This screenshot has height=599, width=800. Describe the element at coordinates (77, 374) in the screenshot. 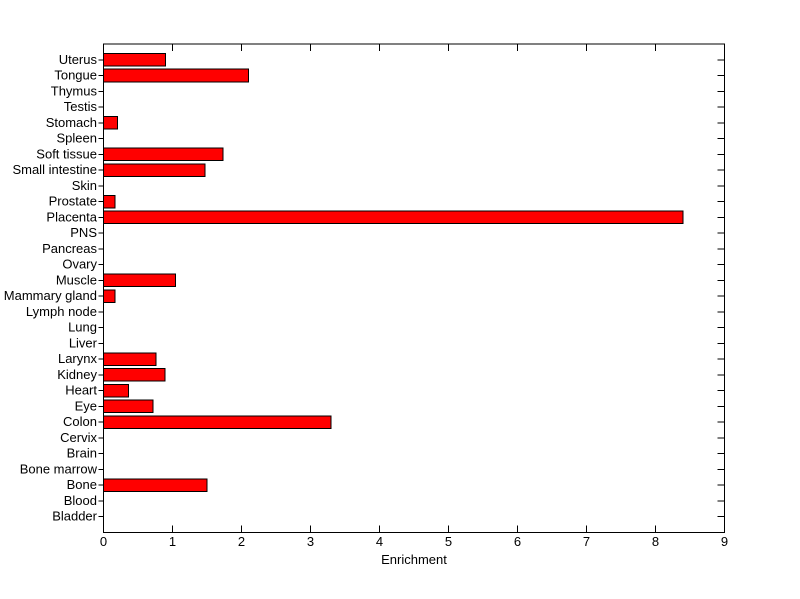

I see `y-category-label: Kidney` at that location.